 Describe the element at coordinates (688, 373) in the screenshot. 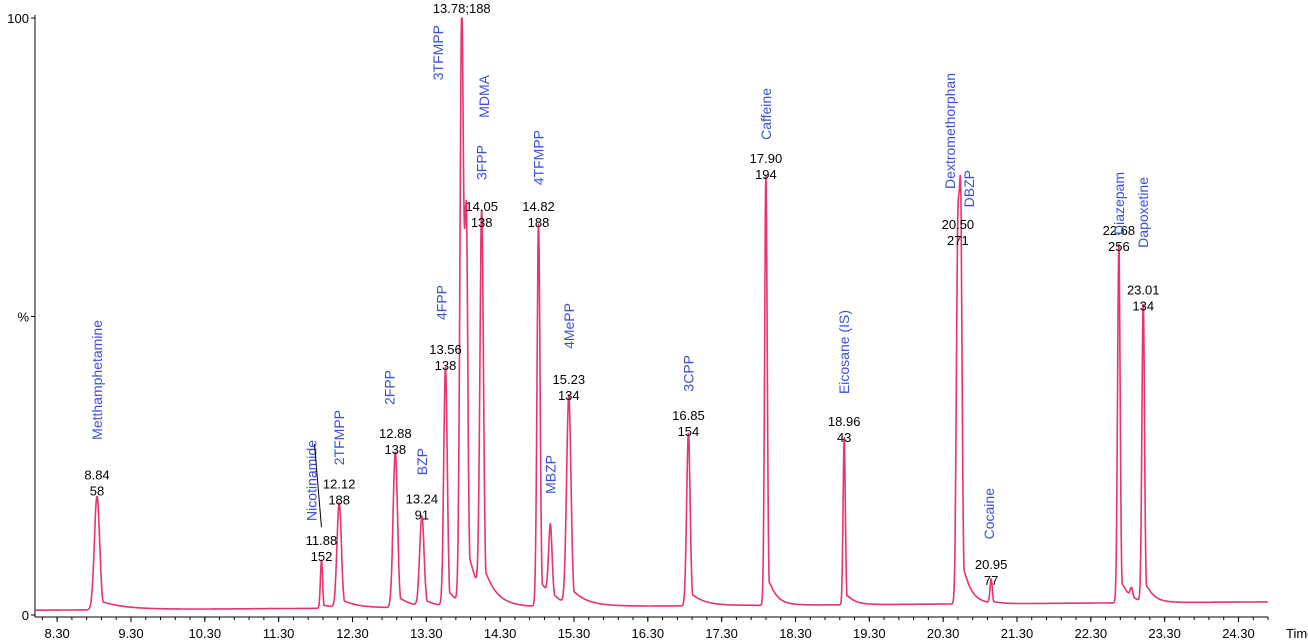

I see `peak-compound-name: 3CPP` at that location.